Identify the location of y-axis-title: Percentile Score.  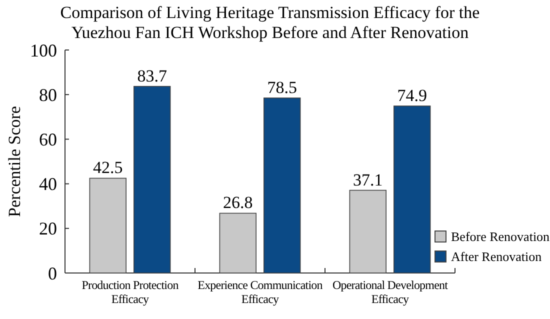
(14, 161).